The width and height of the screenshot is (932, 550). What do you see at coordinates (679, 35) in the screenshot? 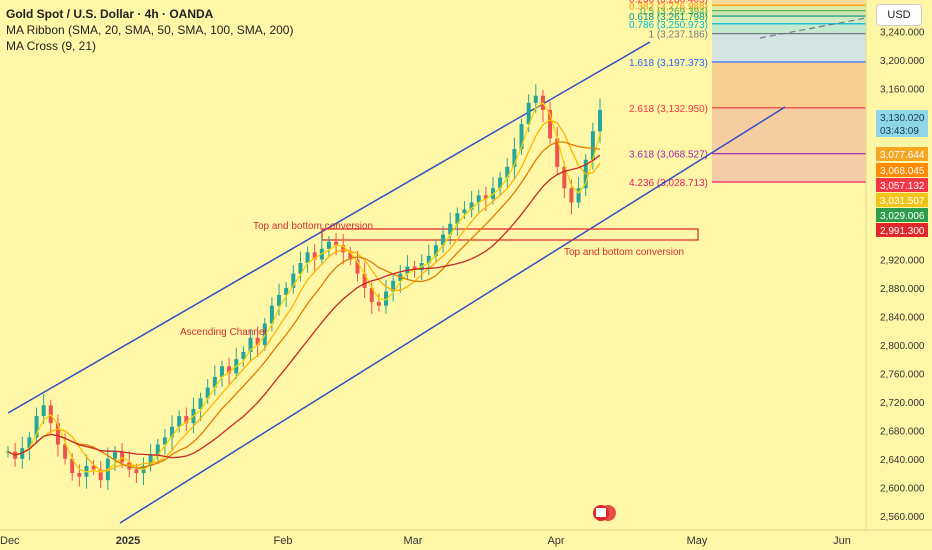
I see `fib-level-label: 1 (3,237.186)` at bounding box center [679, 35].